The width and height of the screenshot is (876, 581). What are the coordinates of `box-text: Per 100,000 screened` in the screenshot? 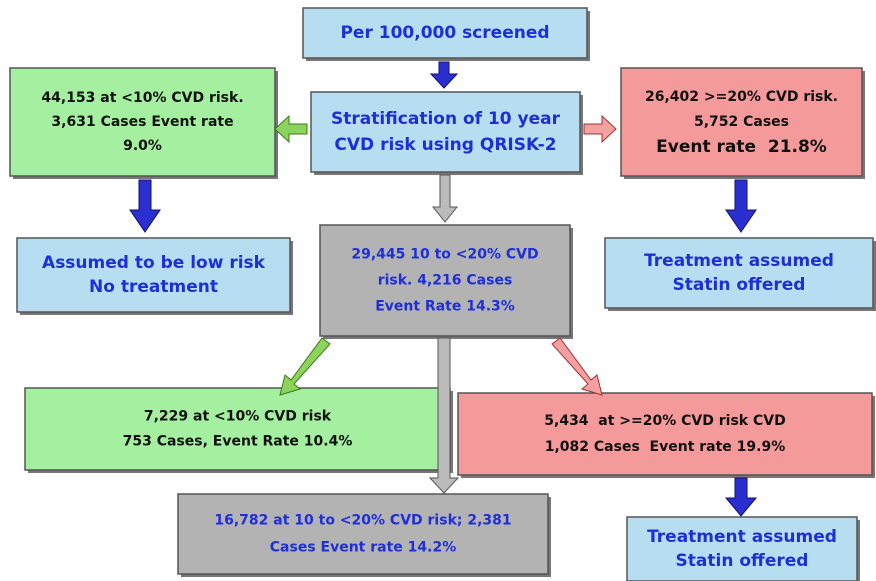 It's located at (444, 33).